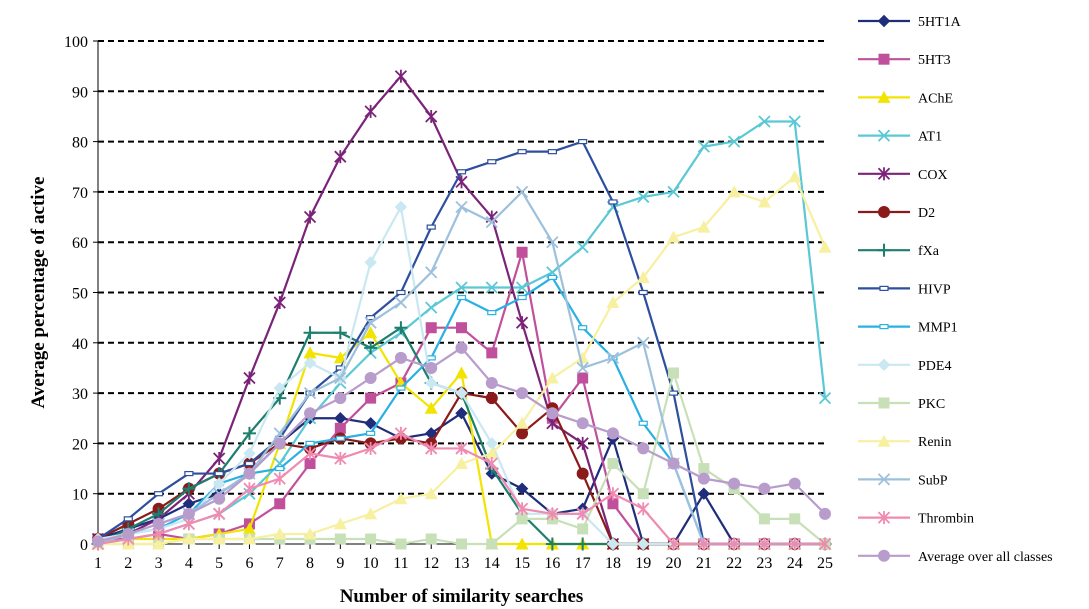 This screenshot has height=609, width=1089. Describe the element at coordinates (884, 250) in the screenshot. I see `legend-marker-fxa` at that location.